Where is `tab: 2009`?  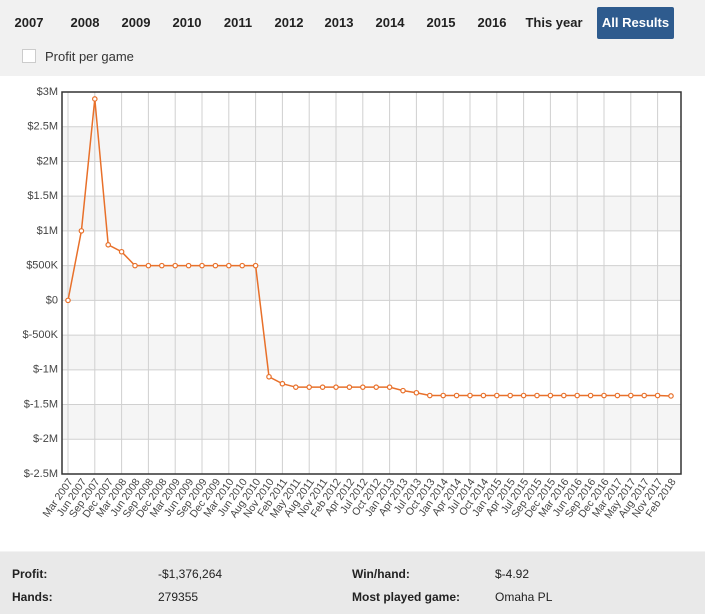
tab: 2009 is located at coordinates (136, 22).